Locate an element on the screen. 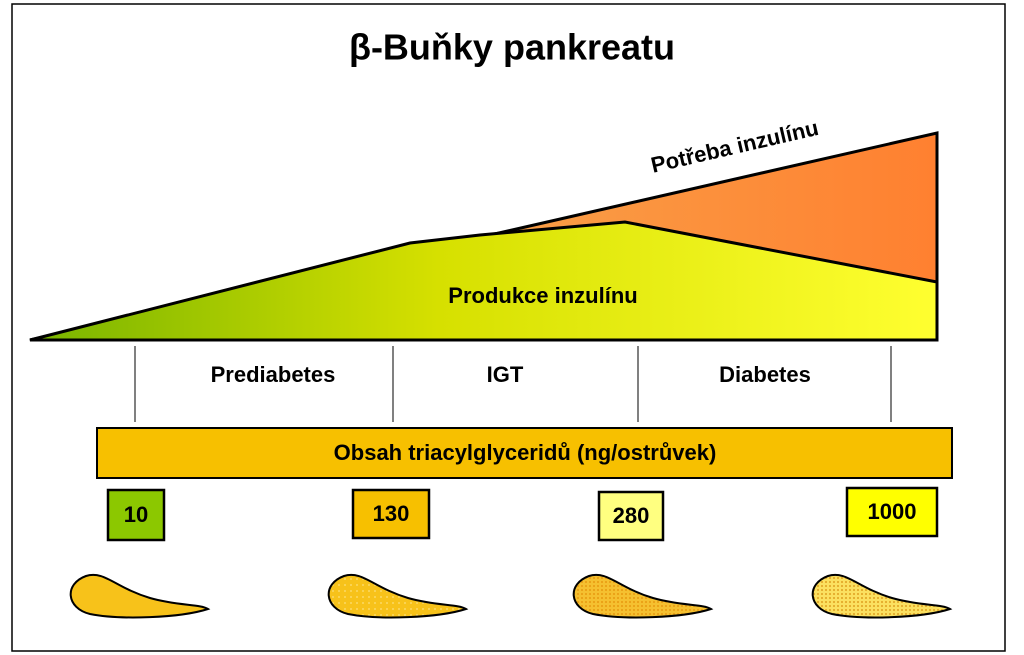  stage-label: IGT is located at coordinates (505, 374).